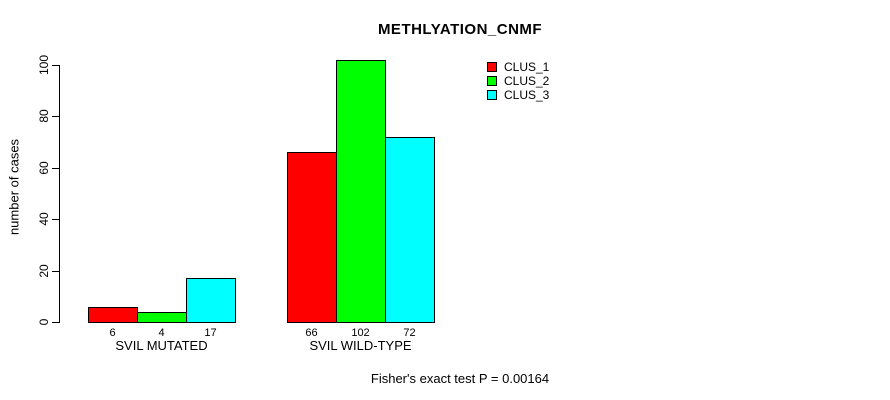 The width and height of the screenshot is (890, 400). I want to click on fisher-test-annotation: Fisher's exact test P = 0.00164, so click(460, 378).